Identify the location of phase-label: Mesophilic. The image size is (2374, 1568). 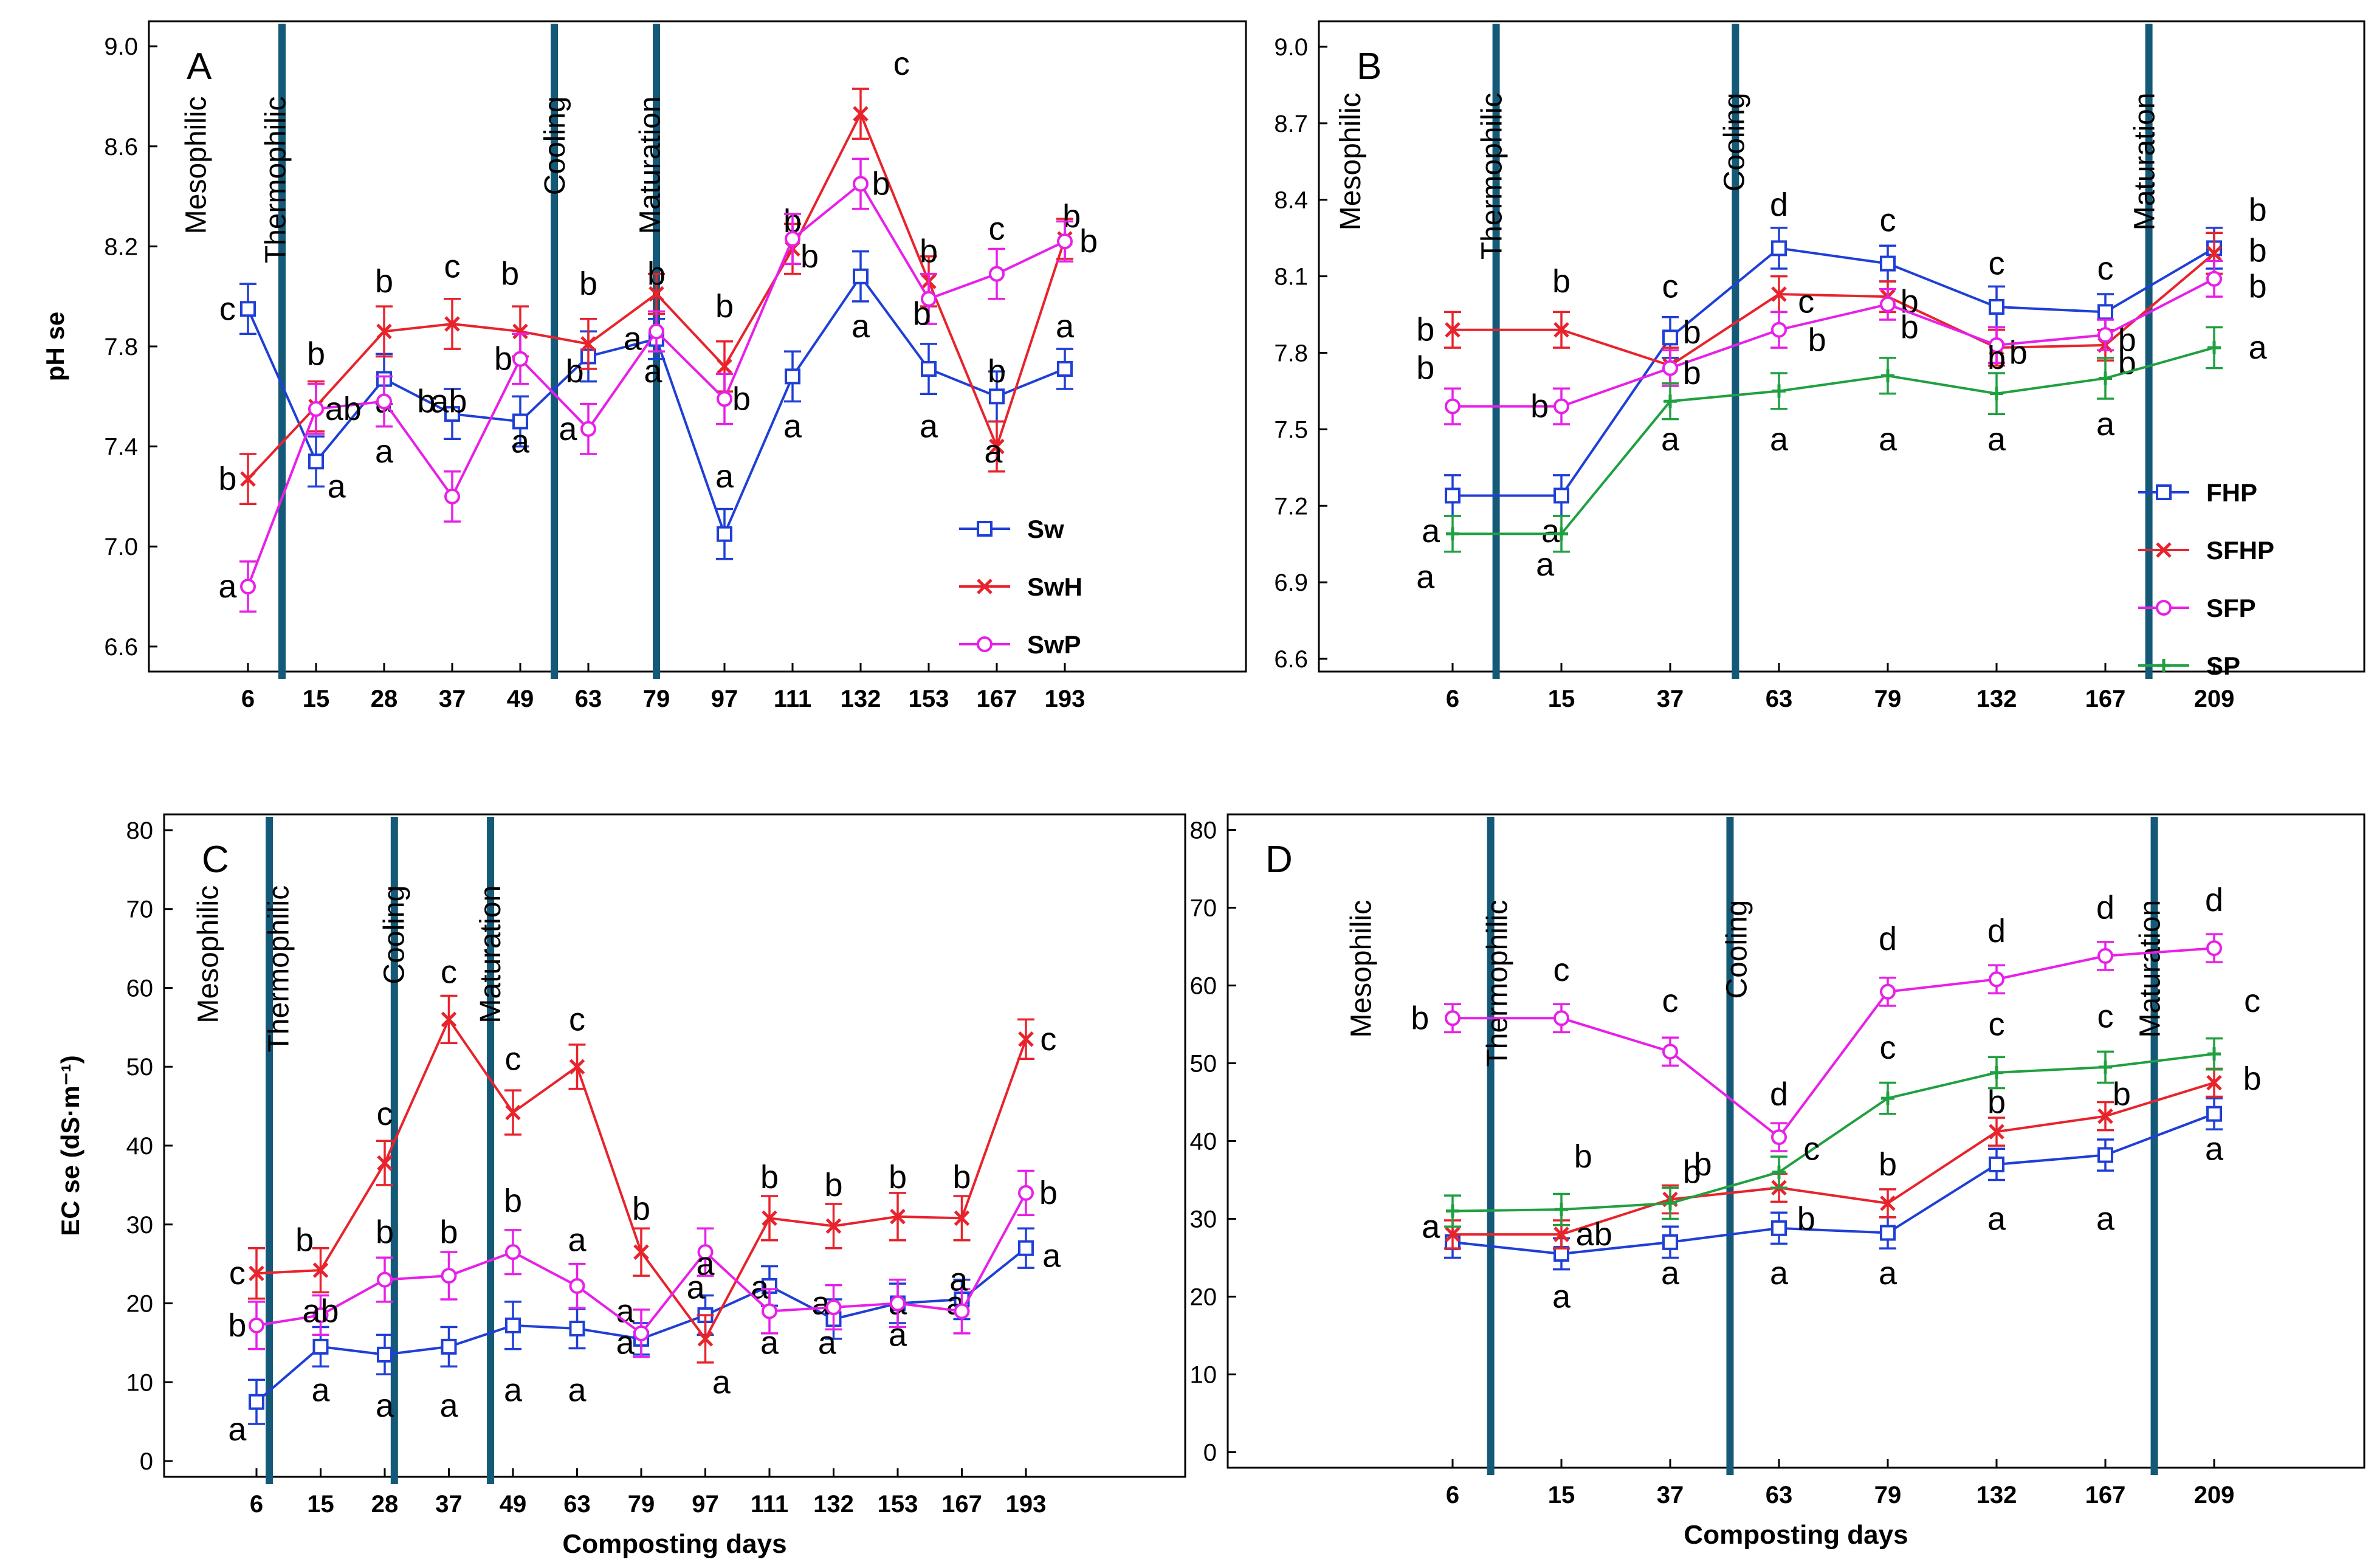
(197, 165).